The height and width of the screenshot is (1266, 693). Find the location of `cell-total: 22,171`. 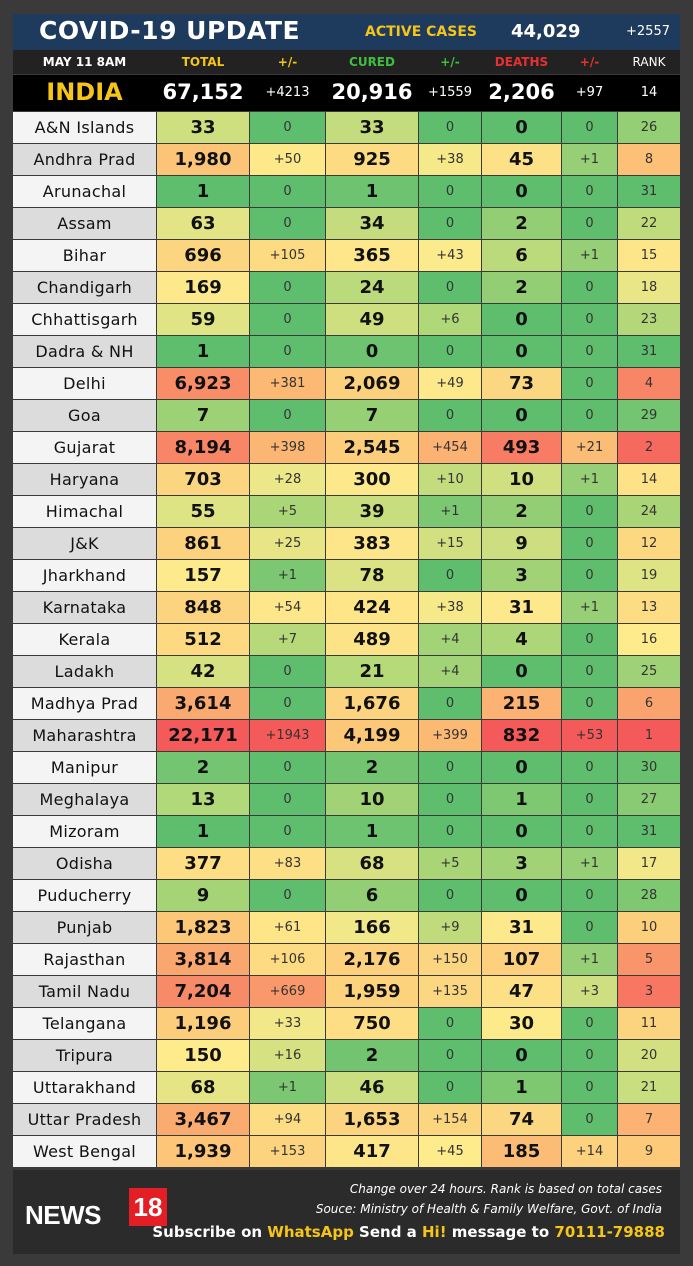

cell-total: 22,171 is located at coordinates (203, 735).